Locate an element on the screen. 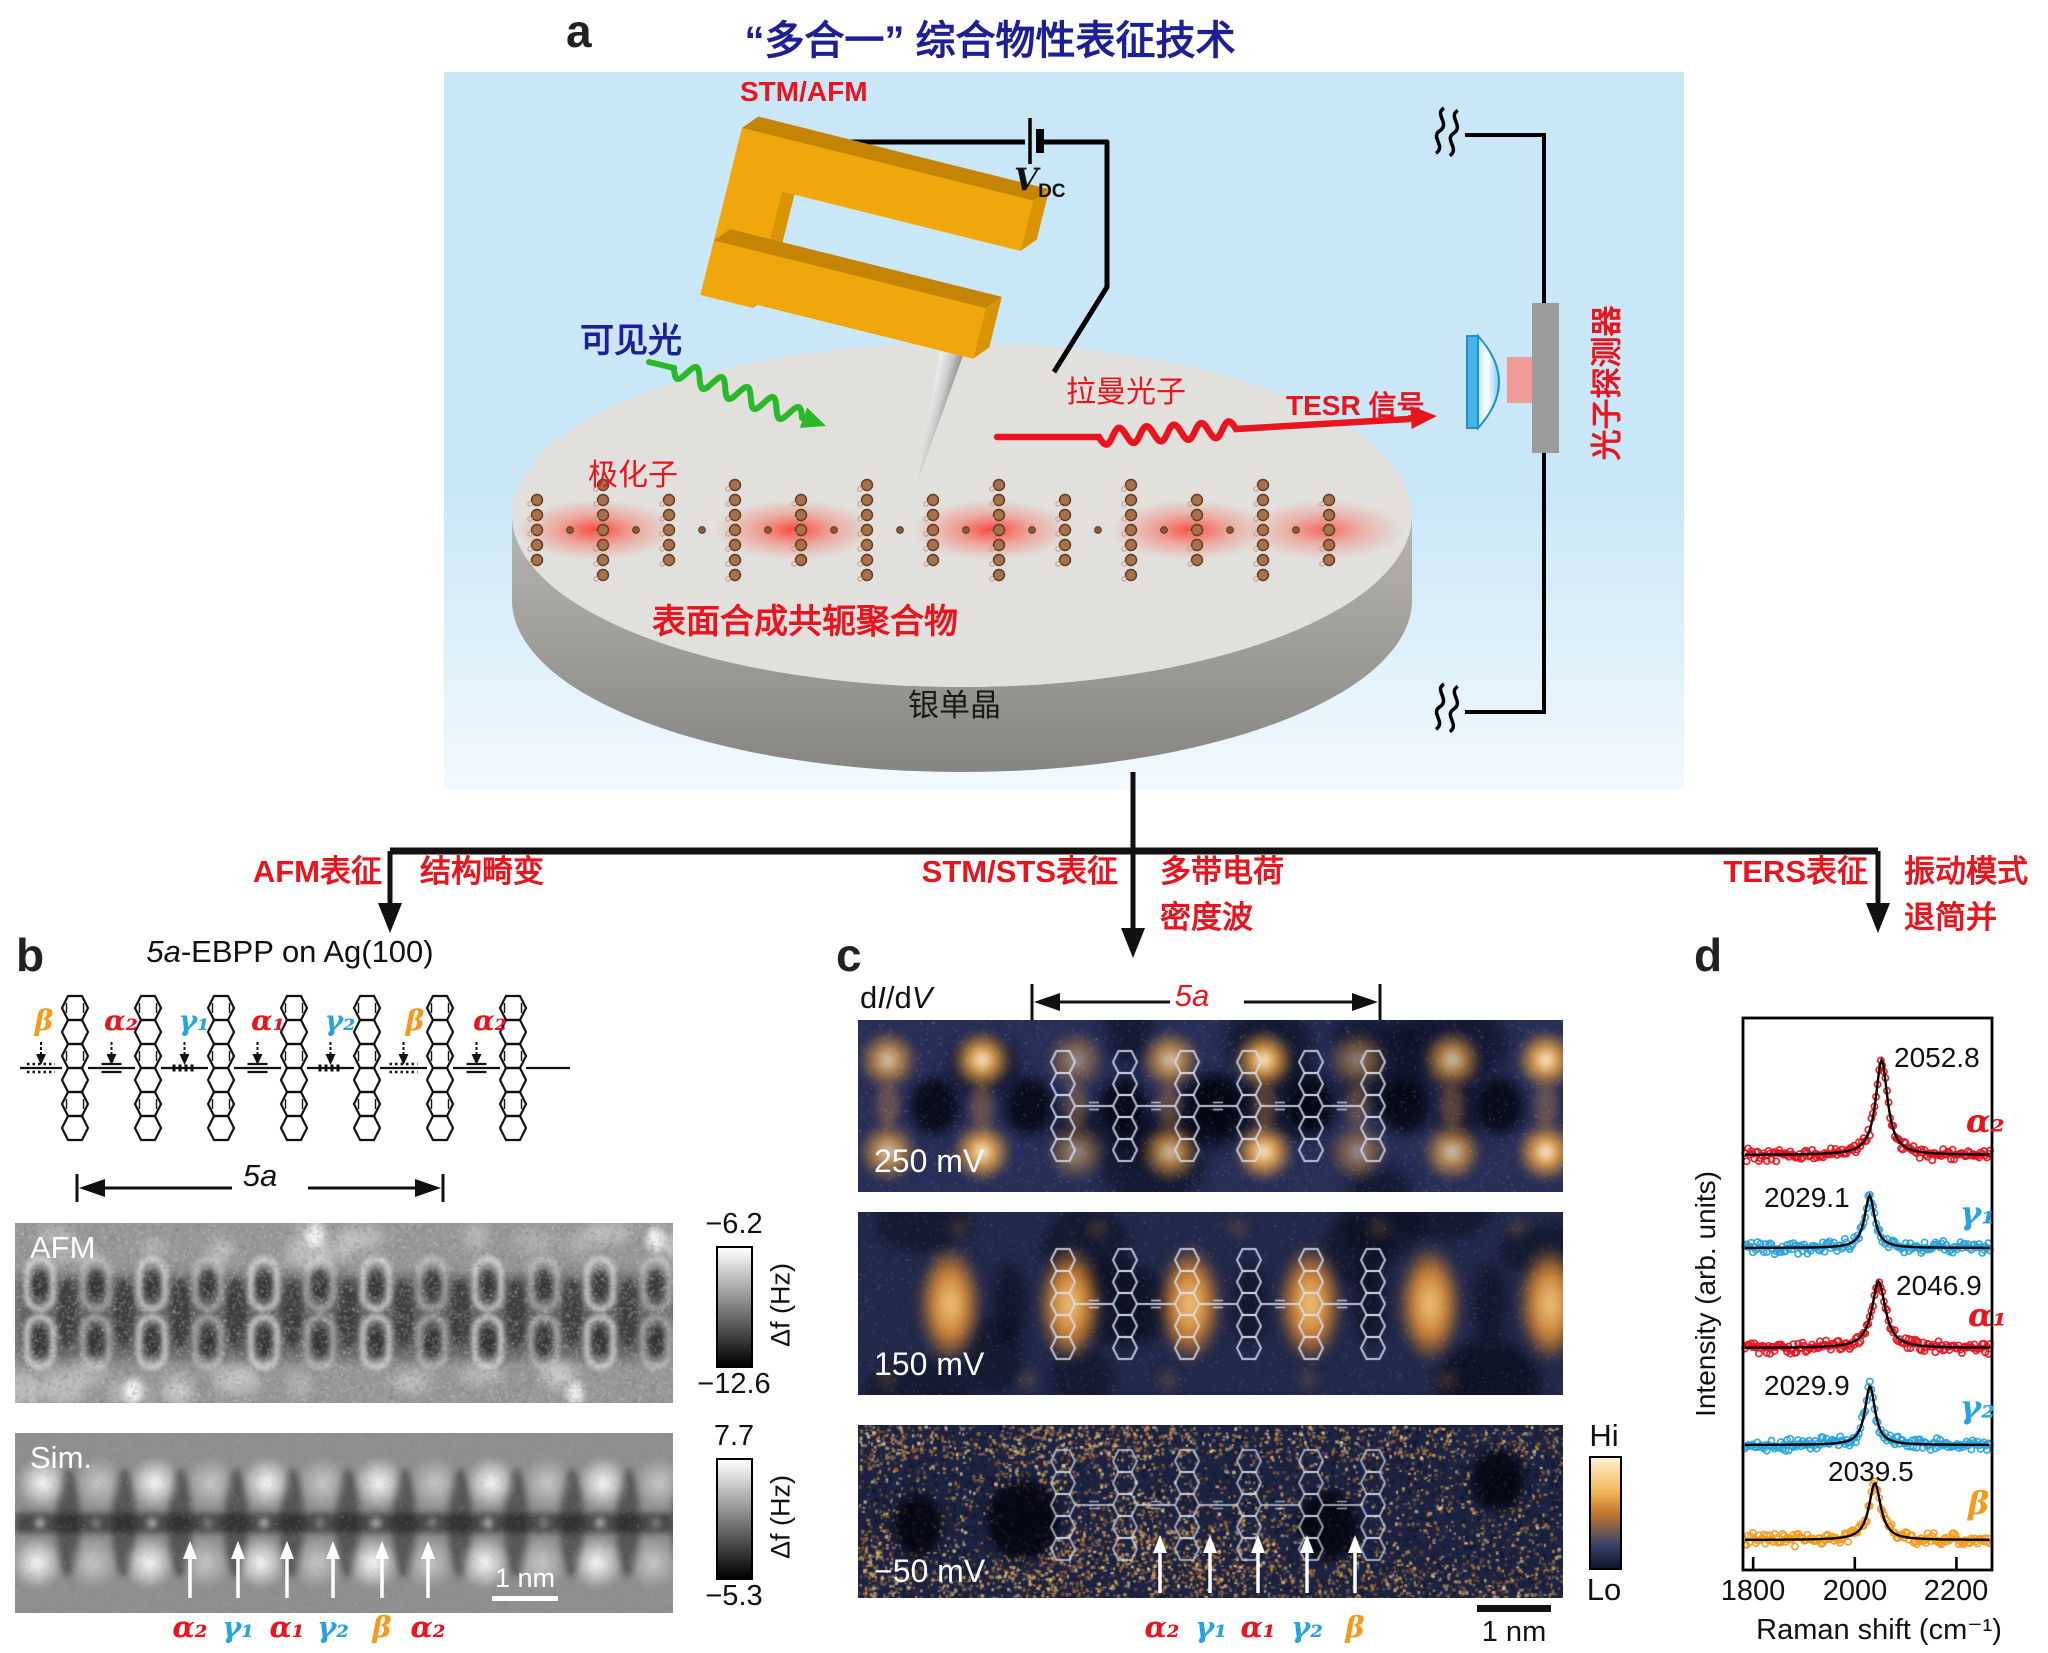 The width and height of the screenshot is (2048, 1653). bond-label: α₁ is located at coordinates (268, 1020).